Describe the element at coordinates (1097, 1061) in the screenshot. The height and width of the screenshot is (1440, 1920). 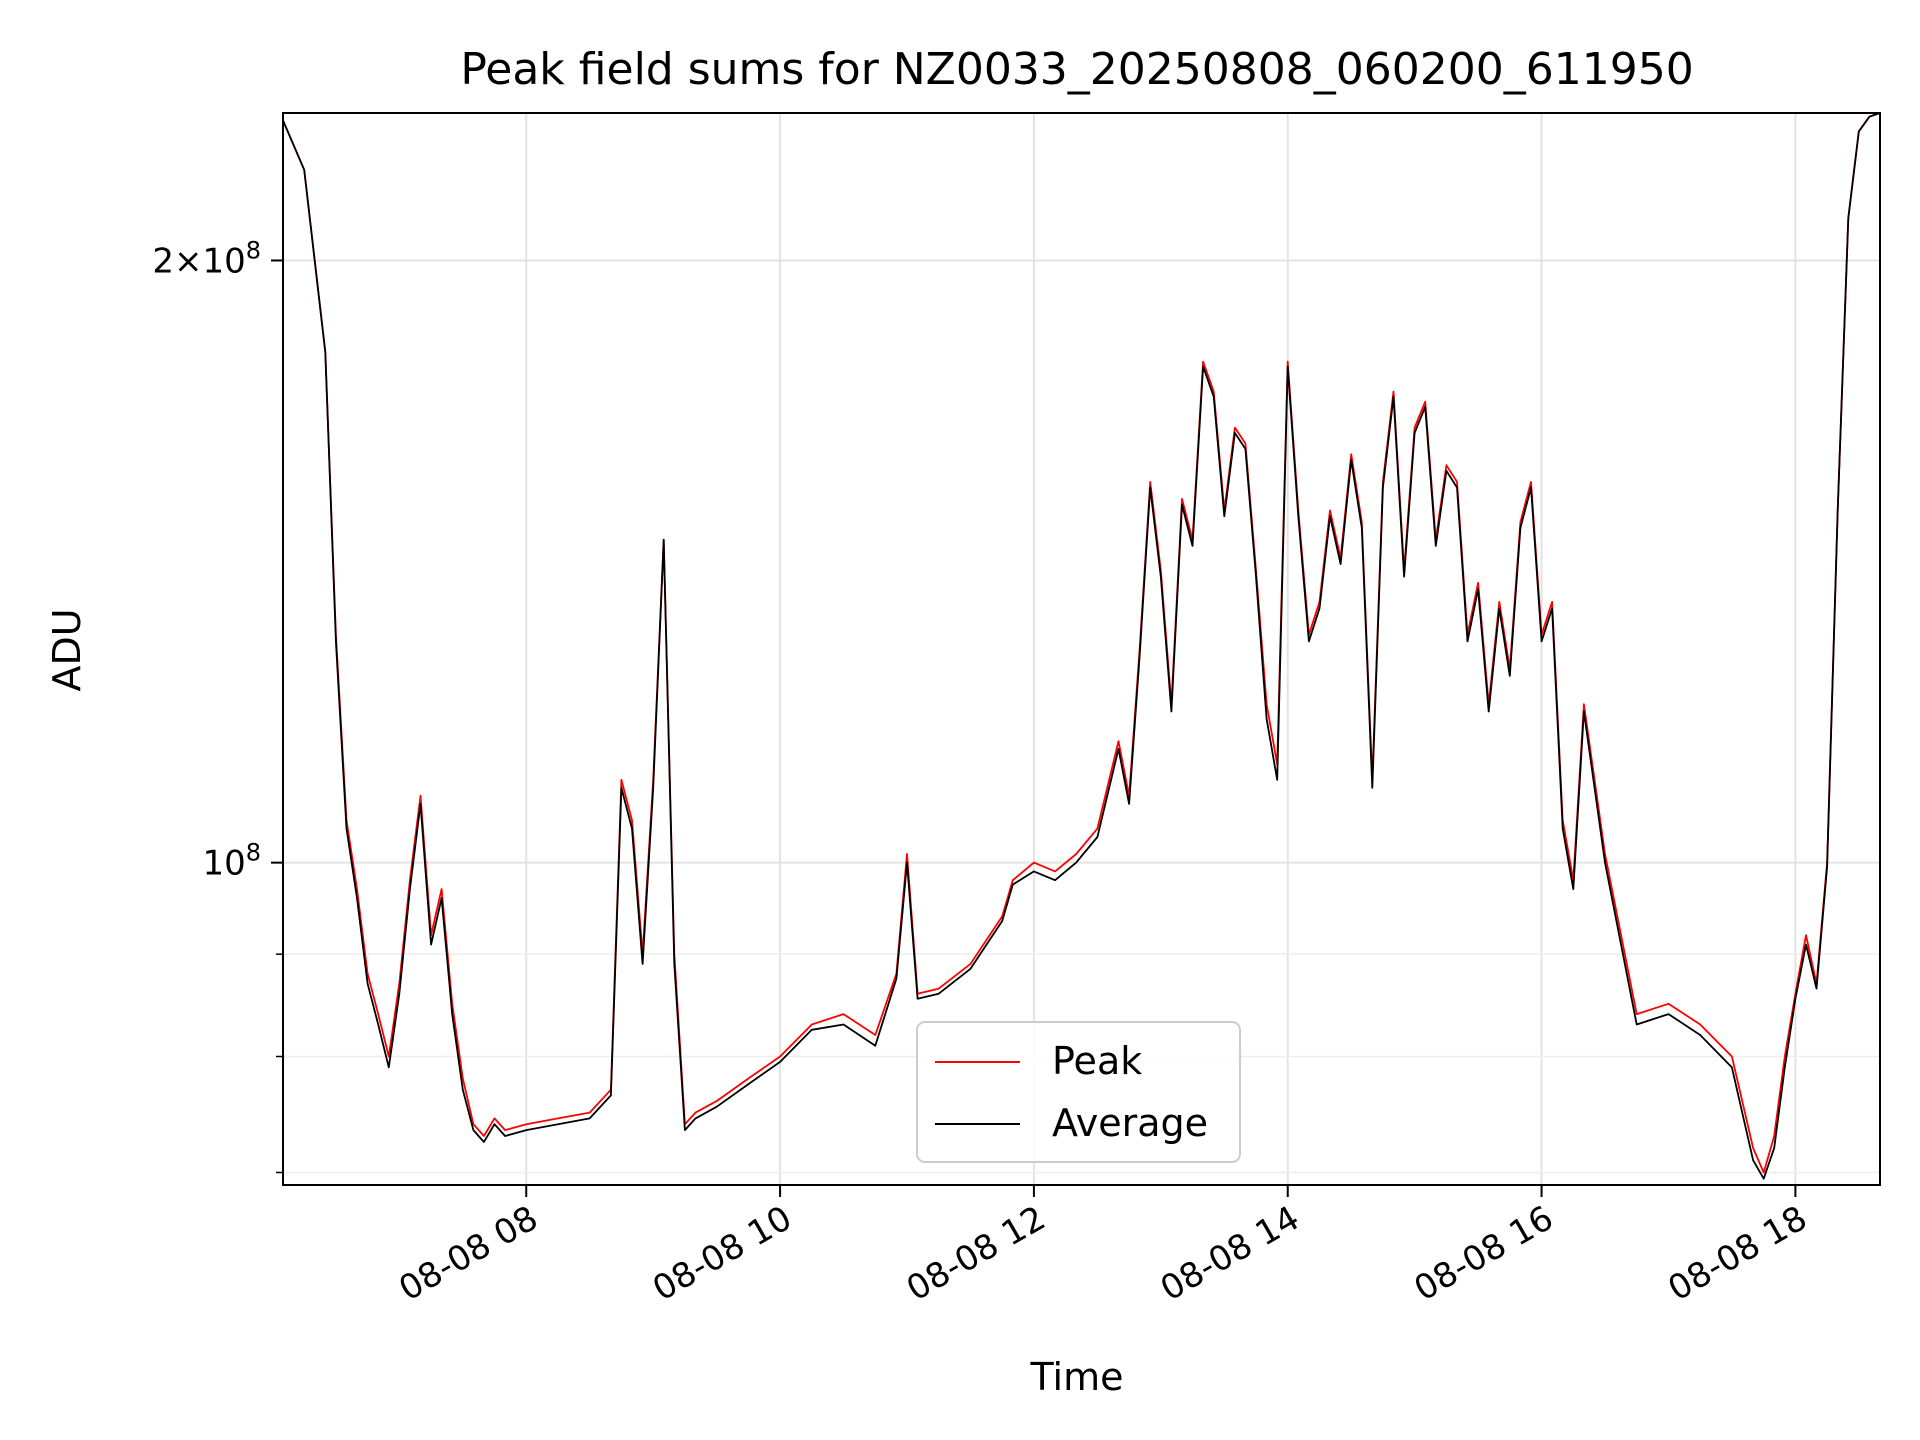
I see `legend-label-peak: Peak` at that location.